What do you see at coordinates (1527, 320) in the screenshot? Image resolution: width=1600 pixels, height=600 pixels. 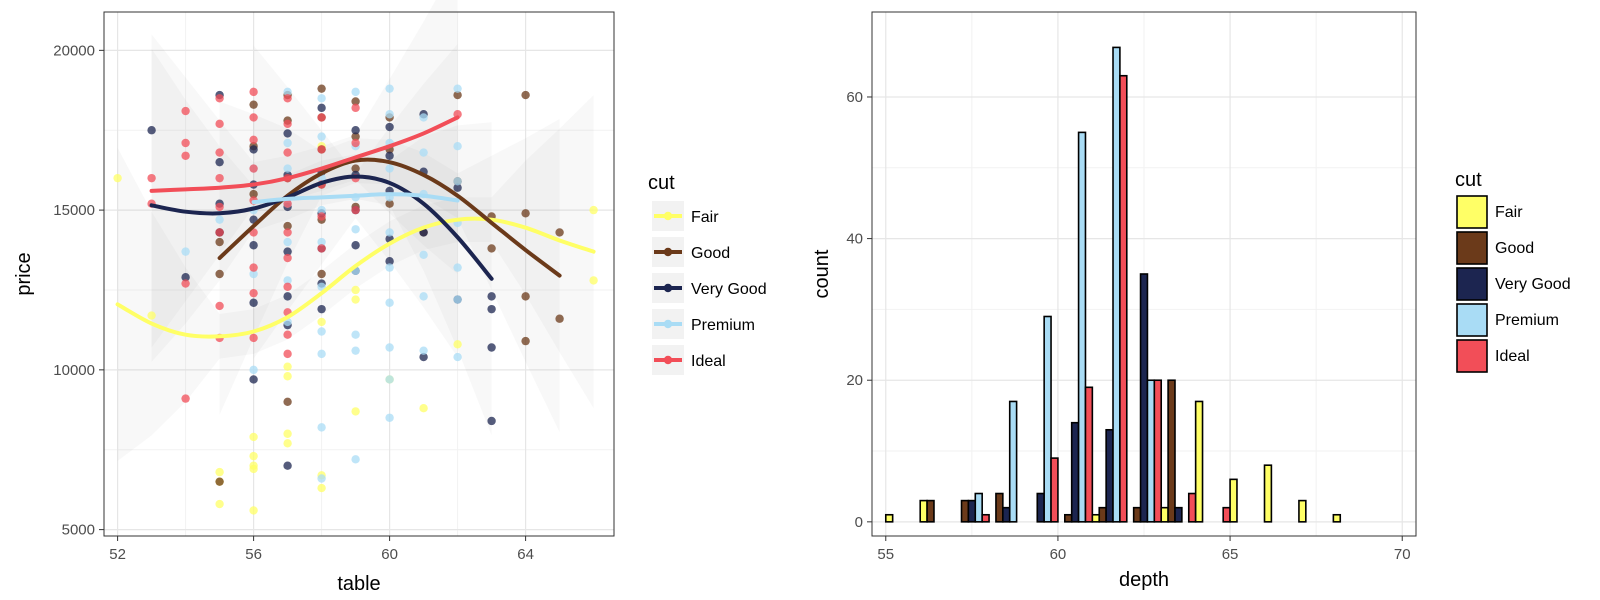 I see `histogram-legend-label: Premium` at bounding box center [1527, 320].